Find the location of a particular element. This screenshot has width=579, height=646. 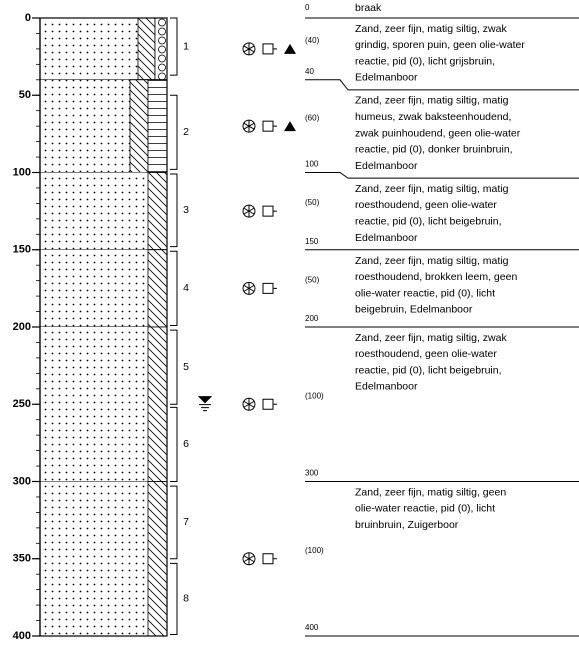

tick-label: 300 is located at coordinates (22, 481).